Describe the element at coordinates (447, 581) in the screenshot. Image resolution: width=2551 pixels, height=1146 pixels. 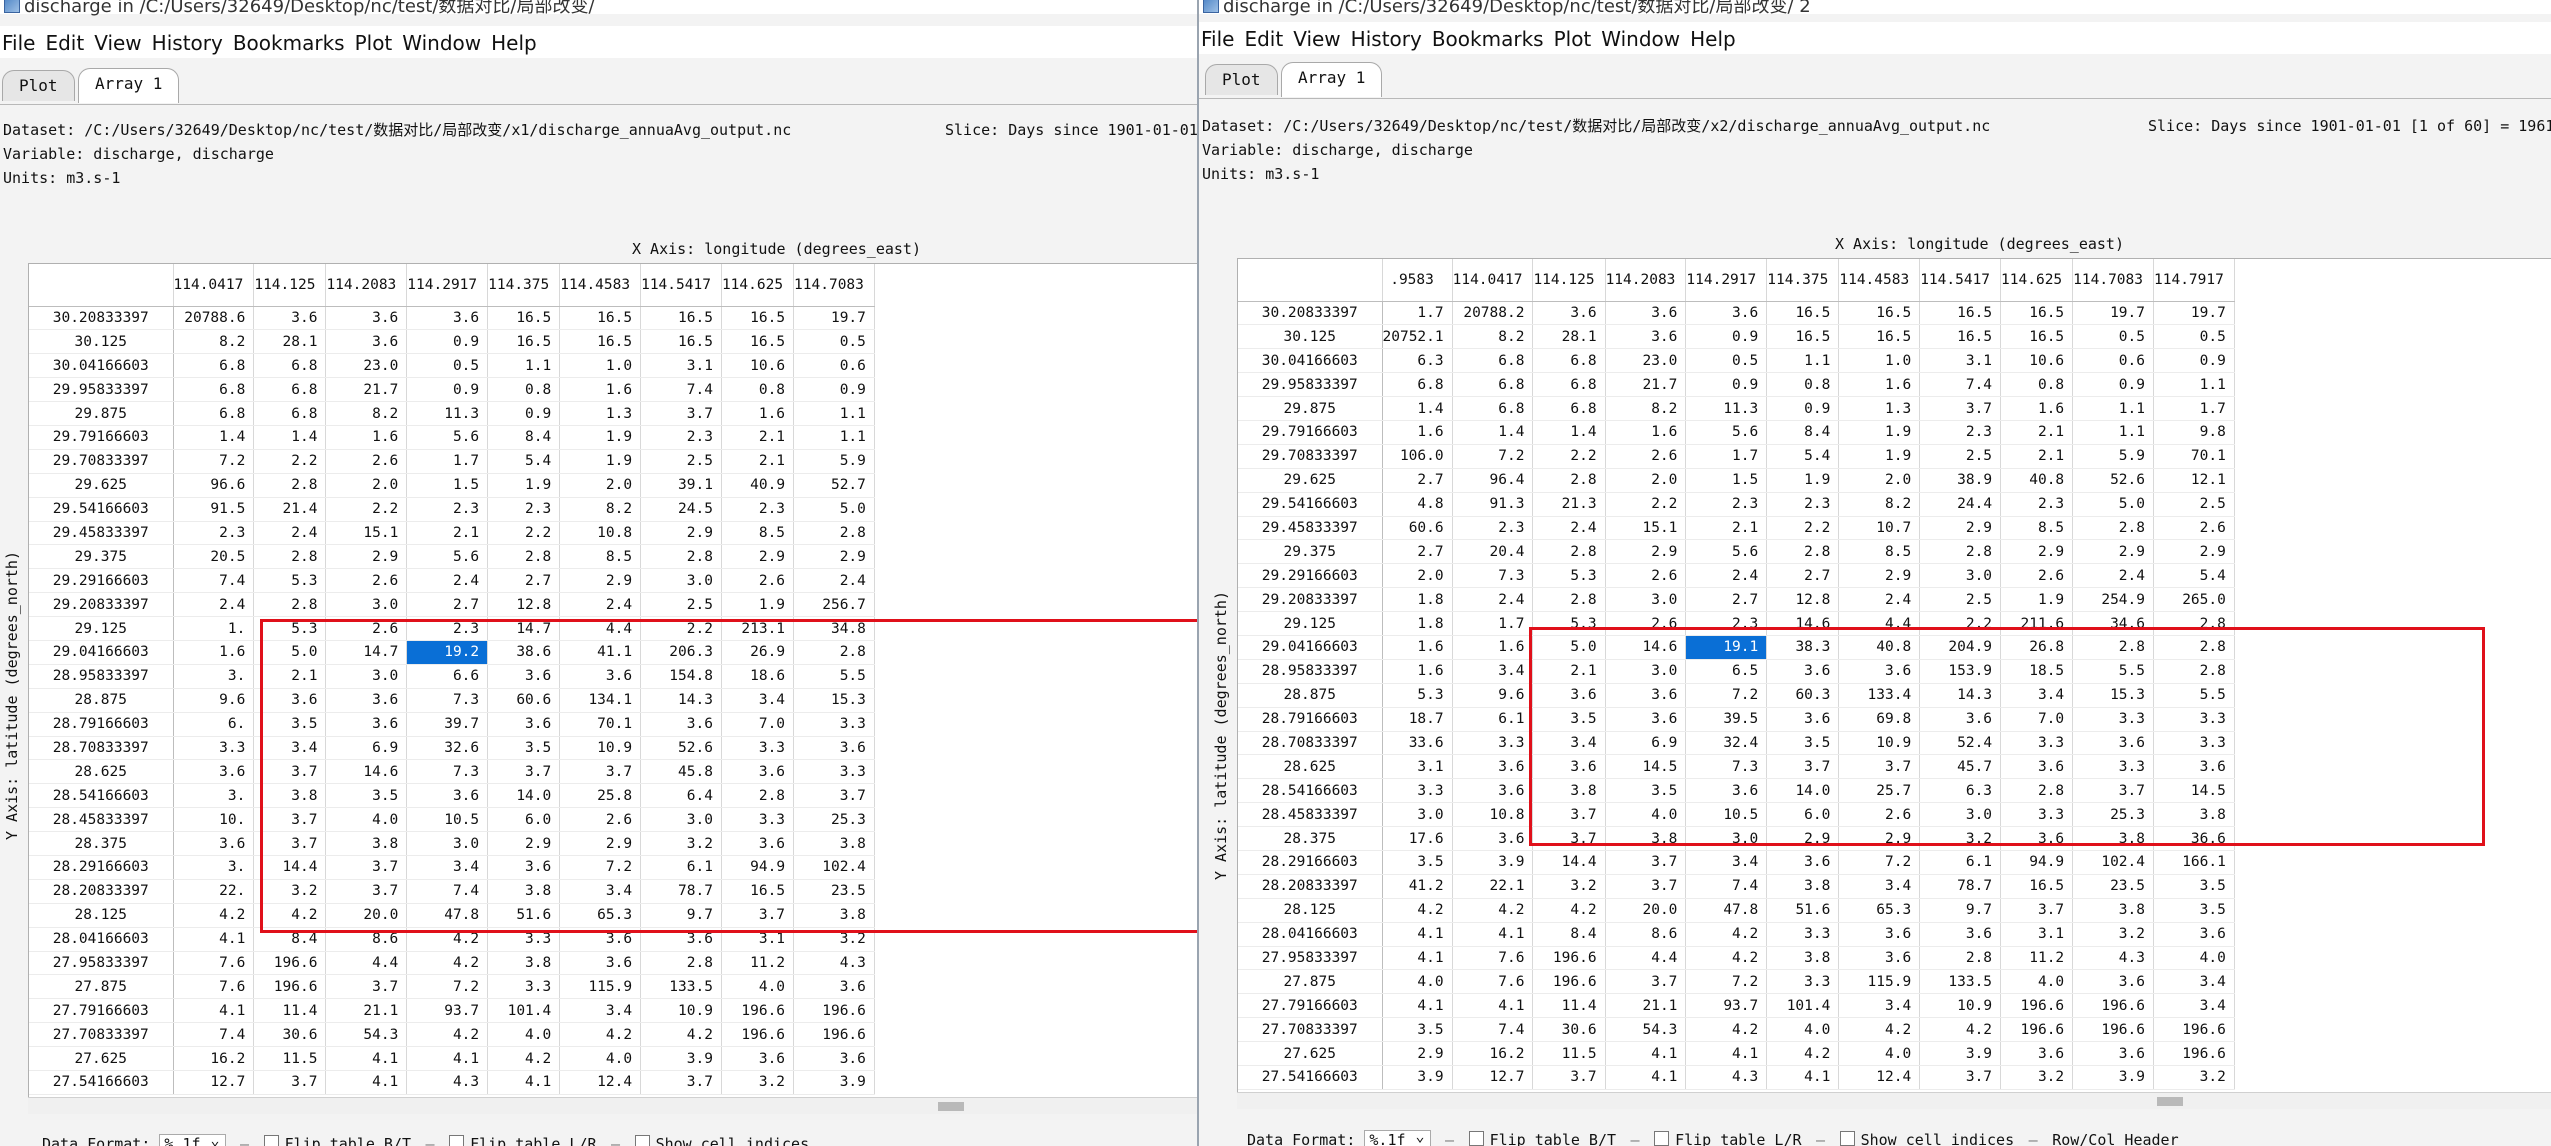
I see `table-cell: 2.4` at that location.